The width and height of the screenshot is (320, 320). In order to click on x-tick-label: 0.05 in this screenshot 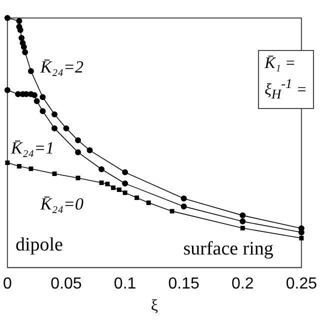, I will do `click(66, 284)`.